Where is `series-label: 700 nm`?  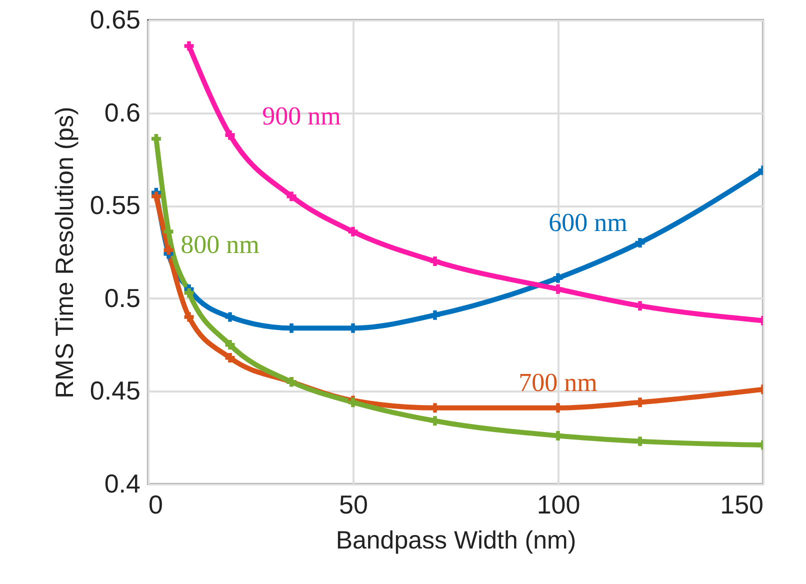 series-label: 700 nm is located at coordinates (558, 382).